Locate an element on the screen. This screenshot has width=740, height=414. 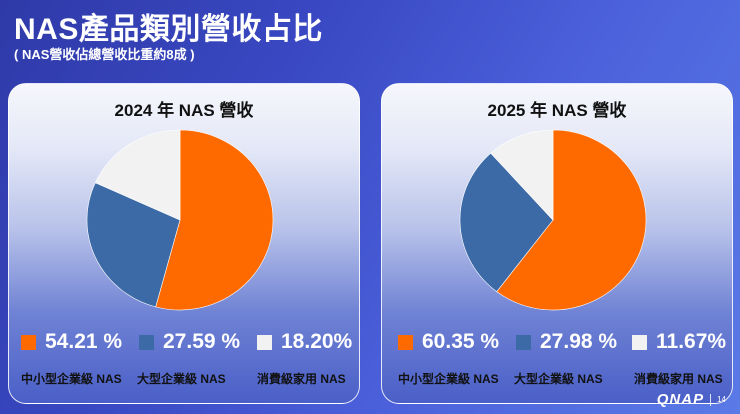
pie-slice-smb-2024 is located at coordinates (214, 220).